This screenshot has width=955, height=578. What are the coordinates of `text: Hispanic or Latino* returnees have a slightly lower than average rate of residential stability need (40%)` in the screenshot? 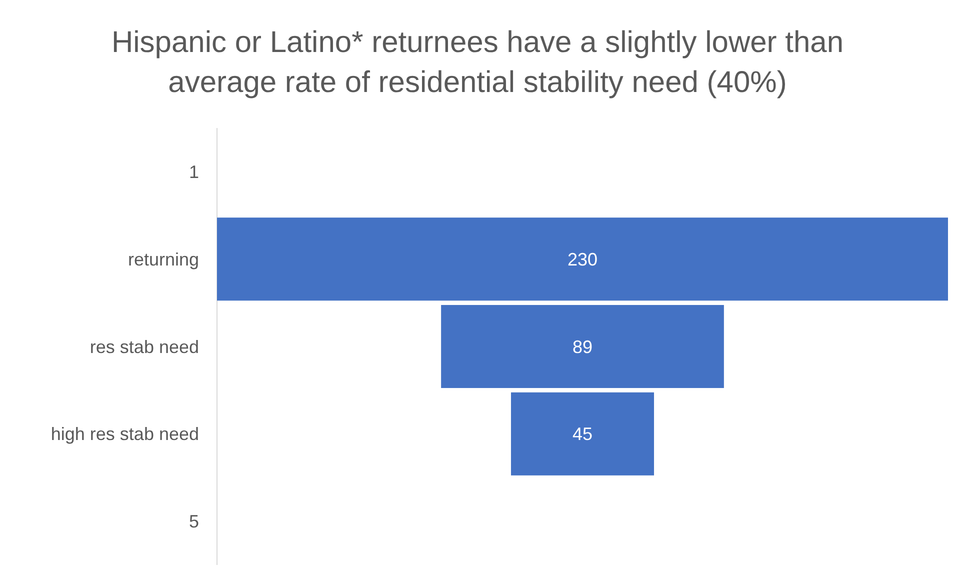 It's located at (477, 62).